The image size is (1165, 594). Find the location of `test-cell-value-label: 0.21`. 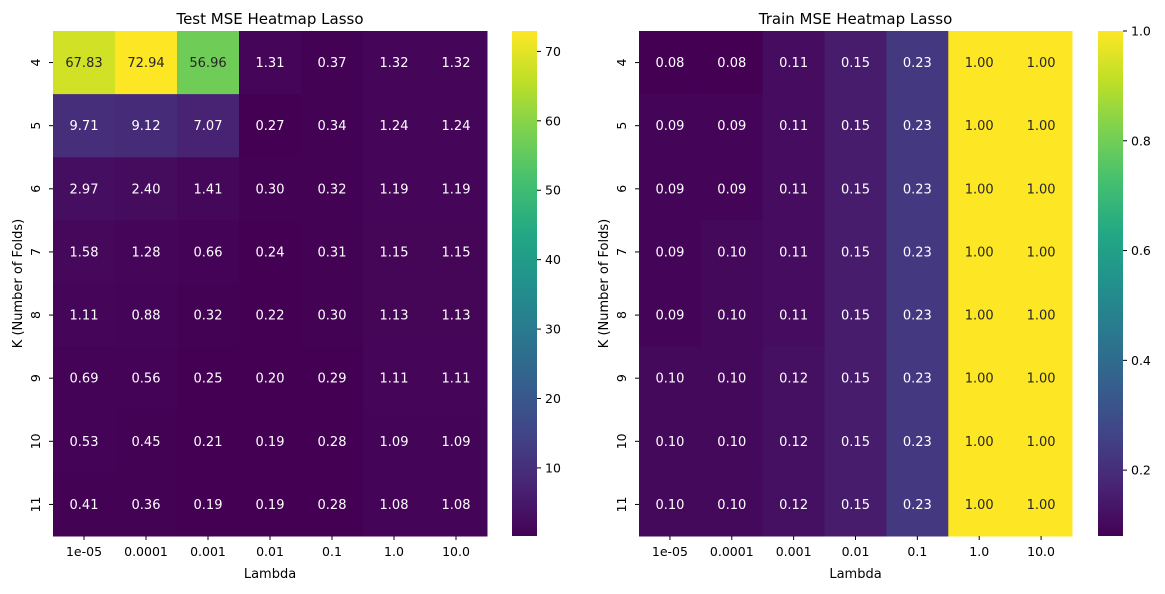

test-cell-value-label: 0.21 is located at coordinates (208, 442).